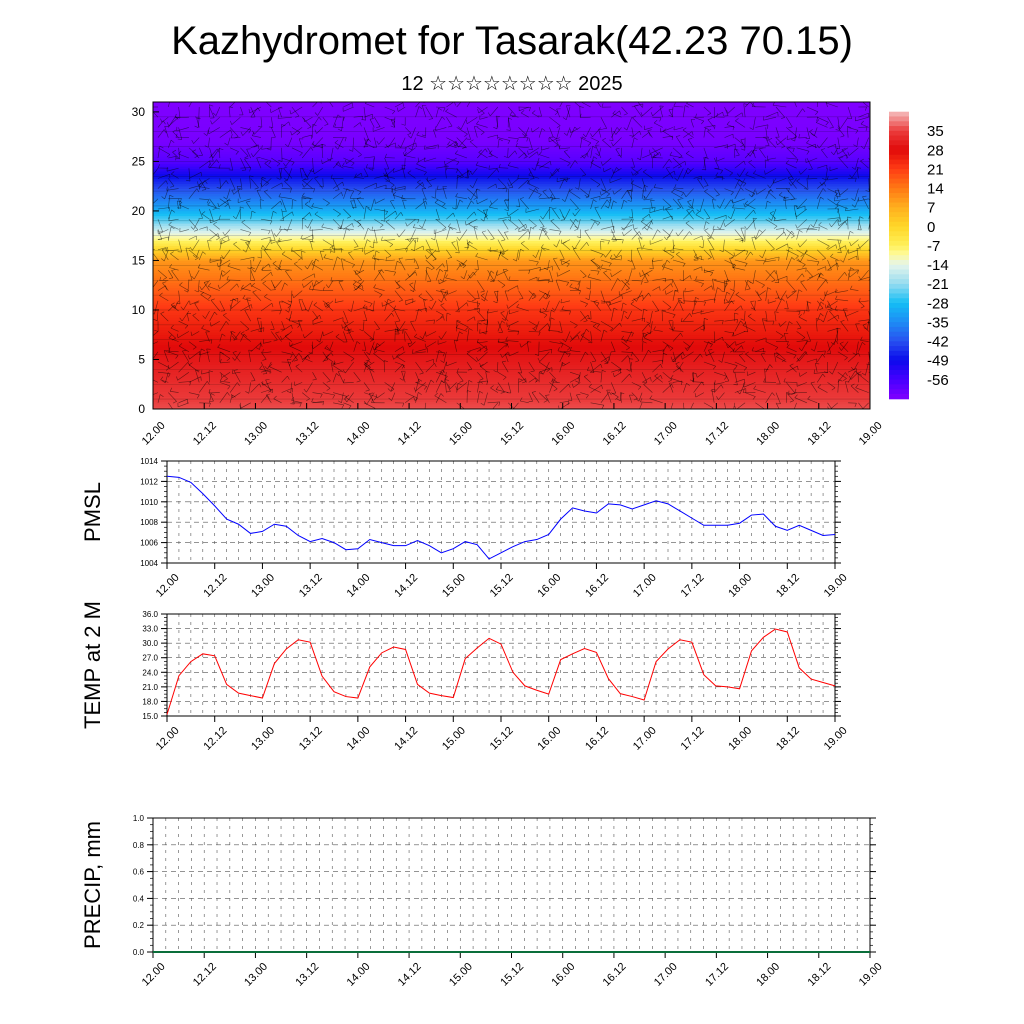 The width and height of the screenshot is (1024, 1024). What do you see at coordinates (139, 952) in the screenshot?
I see `y-tick-label: 0.0` at bounding box center [139, 952].